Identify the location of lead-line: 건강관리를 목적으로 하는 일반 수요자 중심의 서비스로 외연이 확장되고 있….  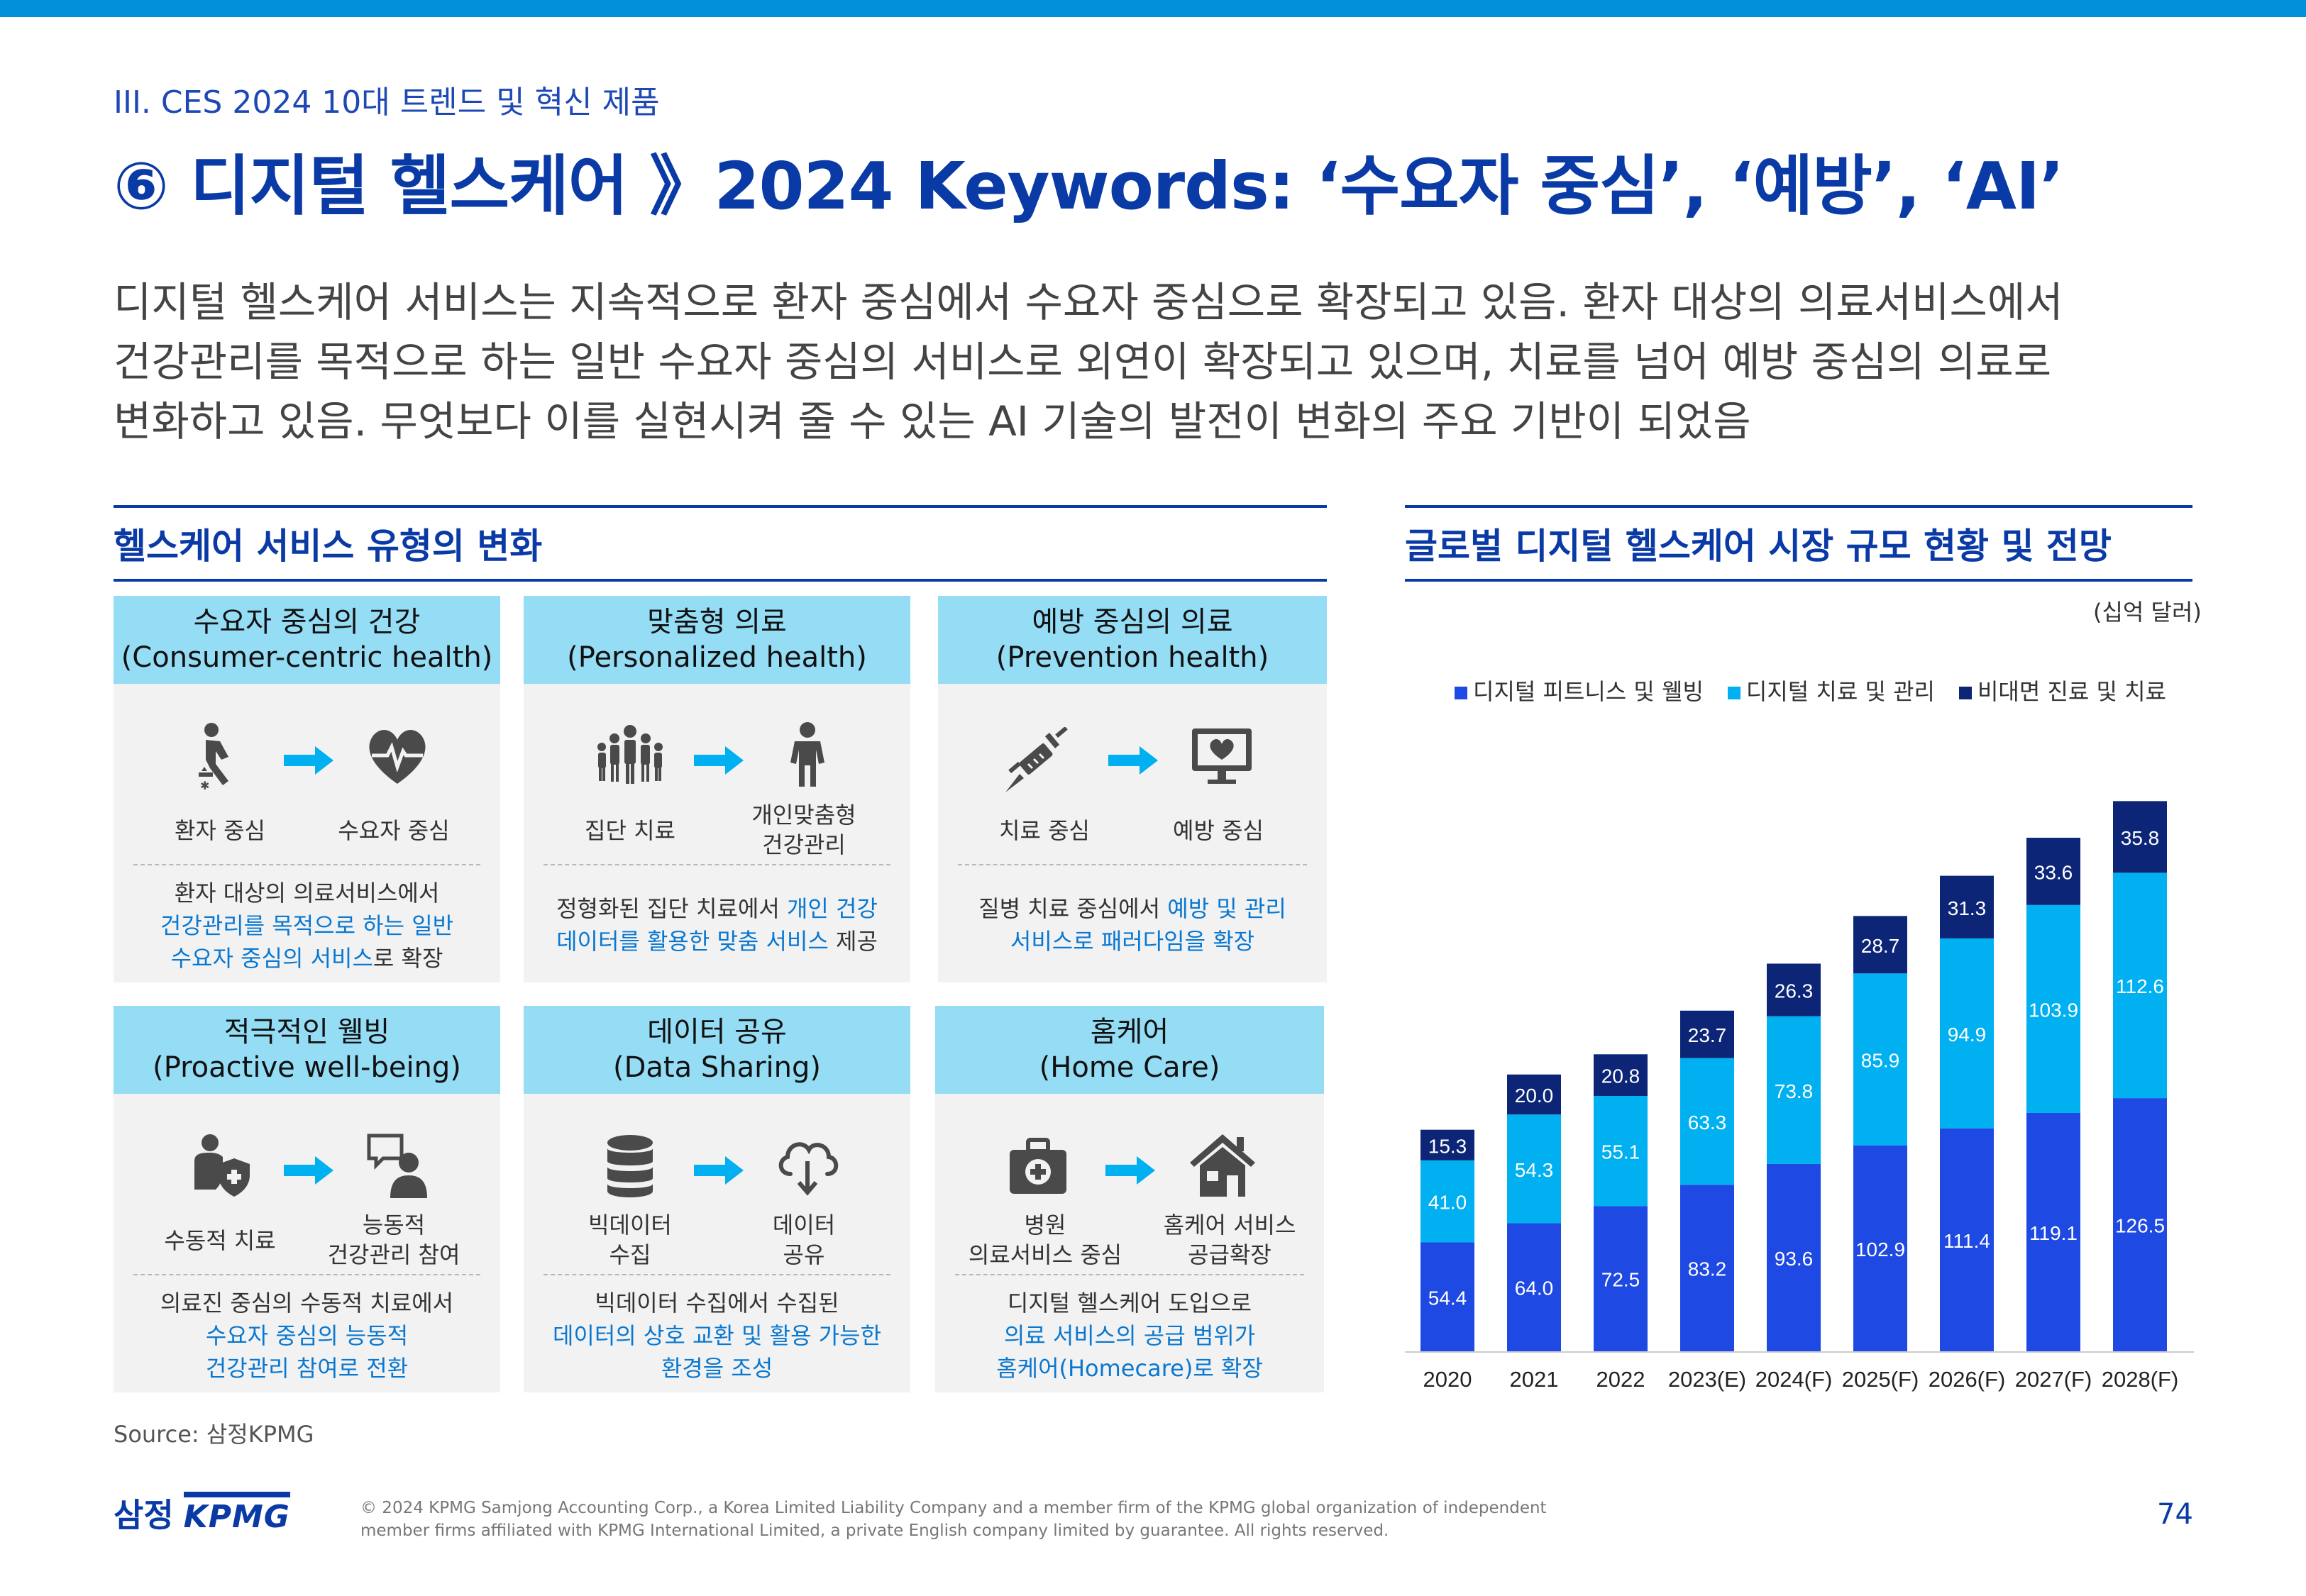
(1083, 362).